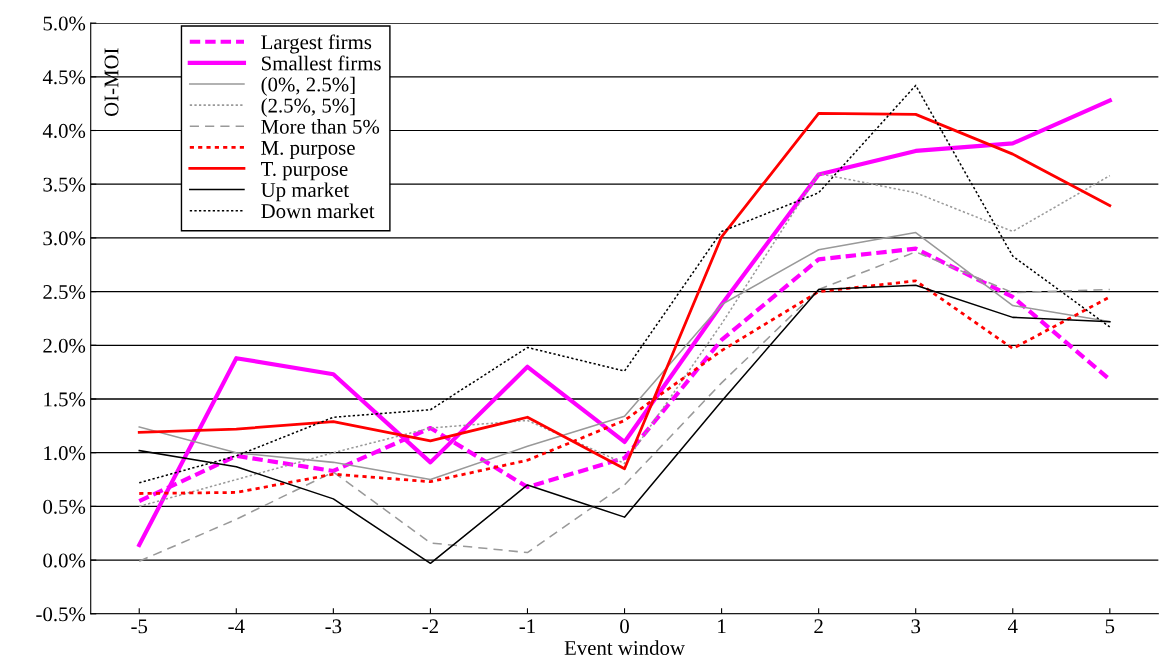 The width and height of the screenshot is (1163, 660). Describe the element at coordinates (64, 292) in the screenshot. I see `y-tick-label: 2.5%` at that location.